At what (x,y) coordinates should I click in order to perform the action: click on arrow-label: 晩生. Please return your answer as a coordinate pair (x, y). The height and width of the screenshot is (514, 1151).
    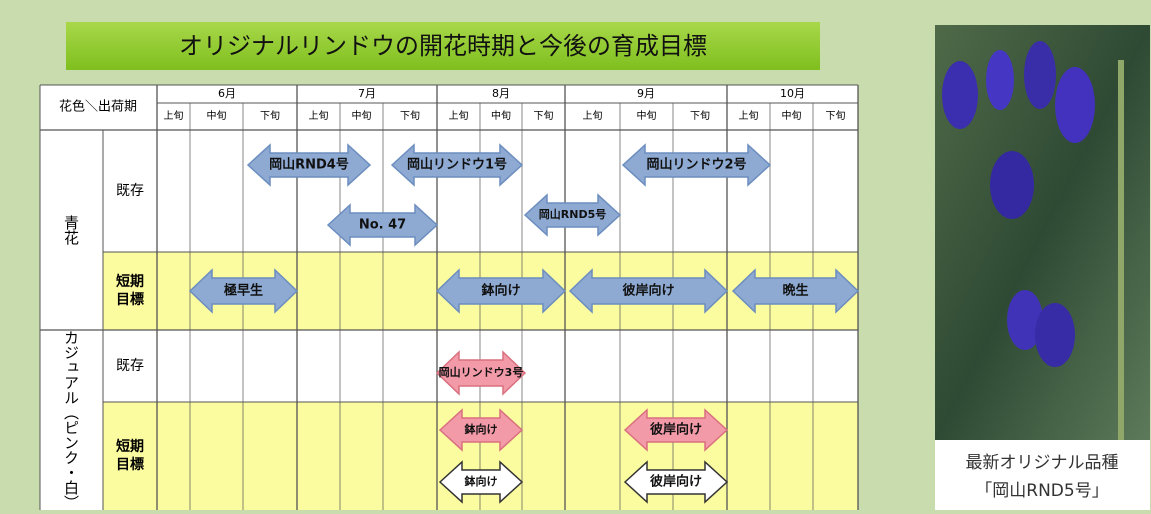
    Looking at the image, I should click on (795, 291).